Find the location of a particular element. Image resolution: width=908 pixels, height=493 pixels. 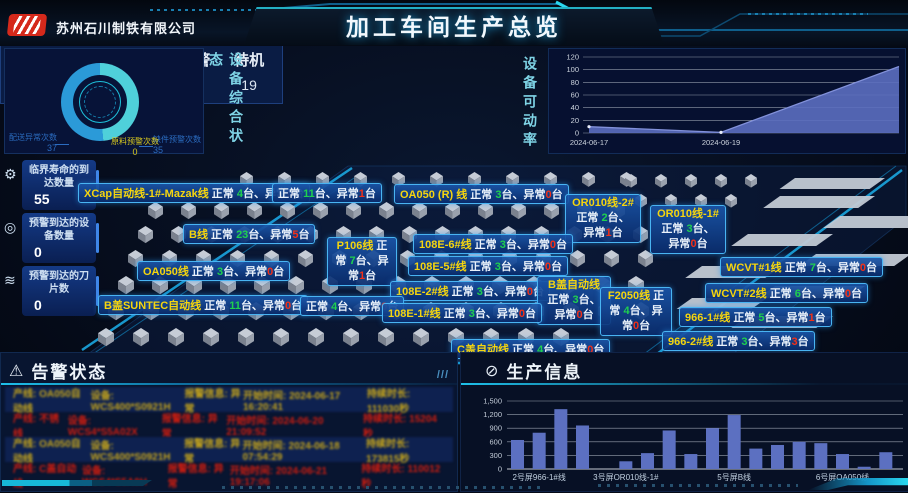

warning-icon: ⚠ is located at coordinates (16, 371).